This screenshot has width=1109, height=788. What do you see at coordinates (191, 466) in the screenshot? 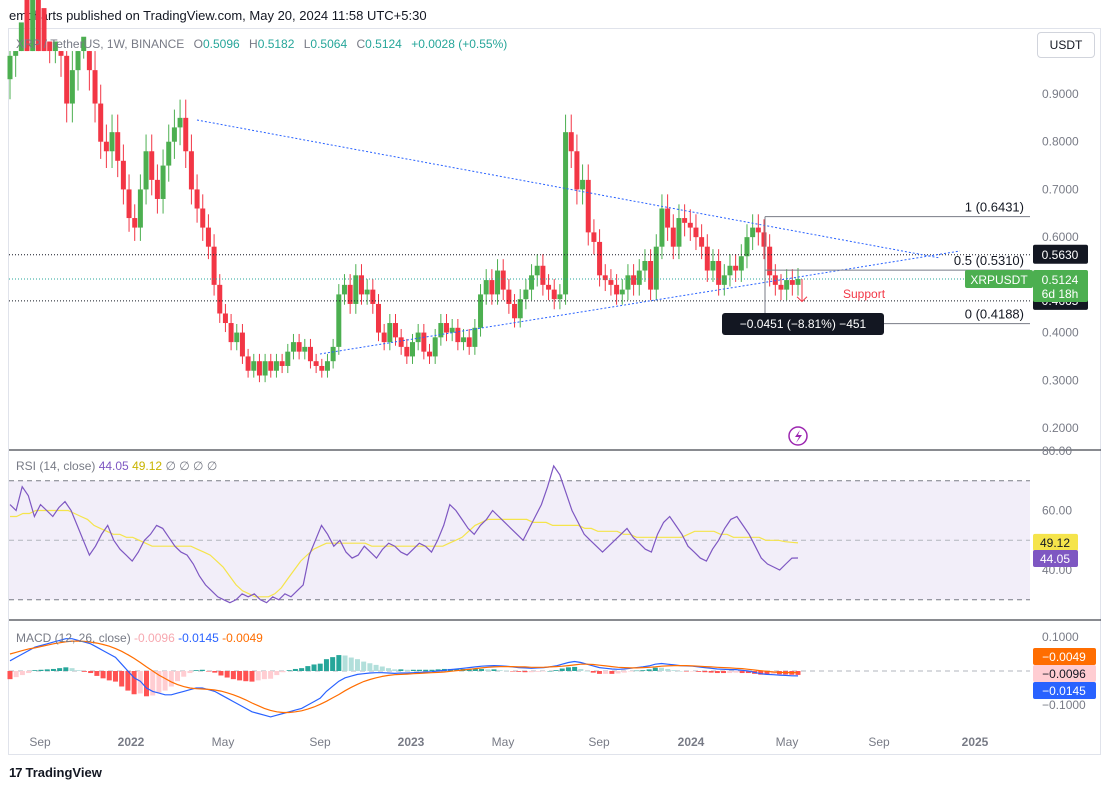
I see `rsi-extra: ∅ ∅ ∅ ∅` at bounding box center [191, 466].